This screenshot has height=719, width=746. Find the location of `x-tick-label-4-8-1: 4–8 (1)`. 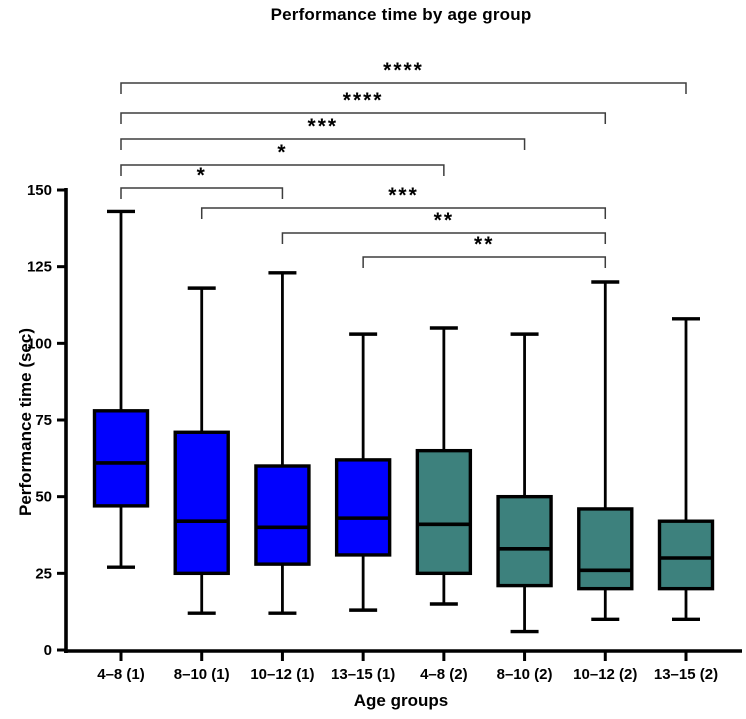

x-tick-label-4-8-1: 4–8 (1) is located at coordinates (121, 674).